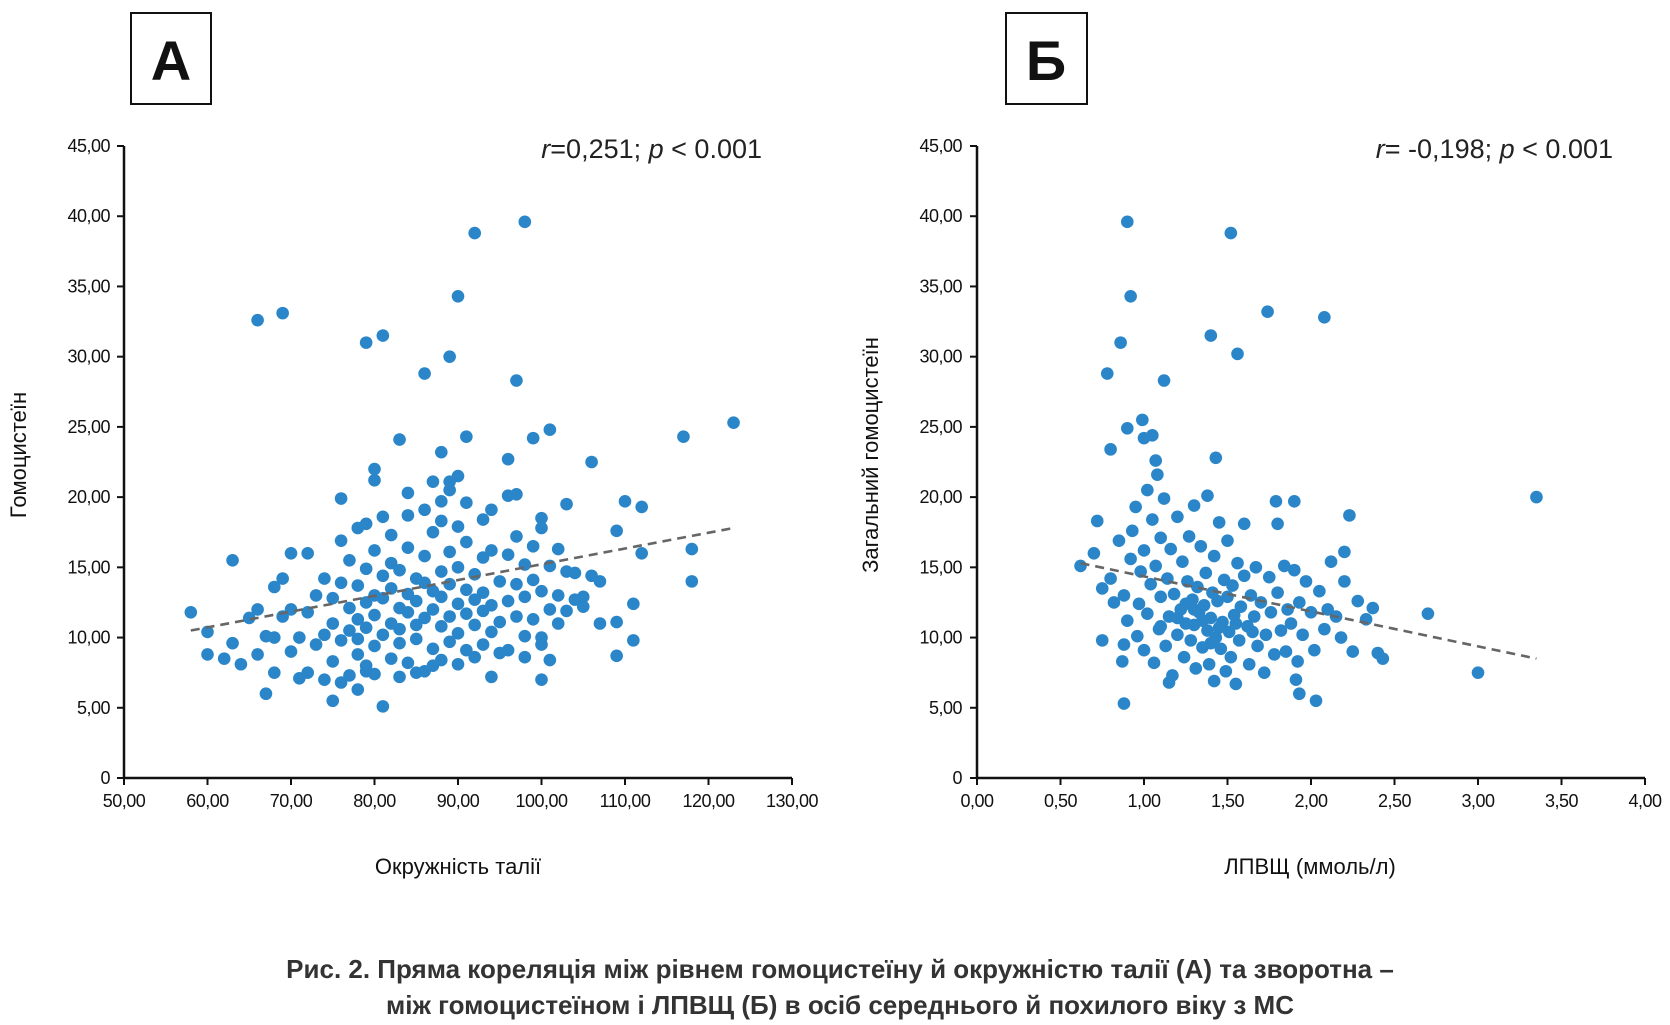 This screenshot has width=1670, height=1025. Describe the element at coordinates (458, 801) in the screenshot. I see `x-tick-label: 90,00` at that location.